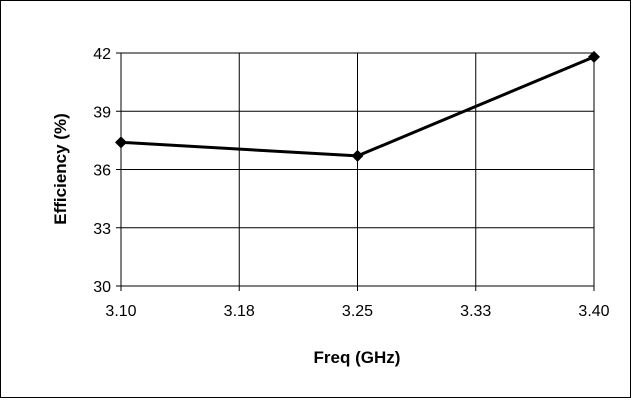 The height and width of the screenshot is (402, 631). Describe the element at coordinates (357, 357) in the screenshot. I see `x-axis-title: Freq (GHz)` at that location.